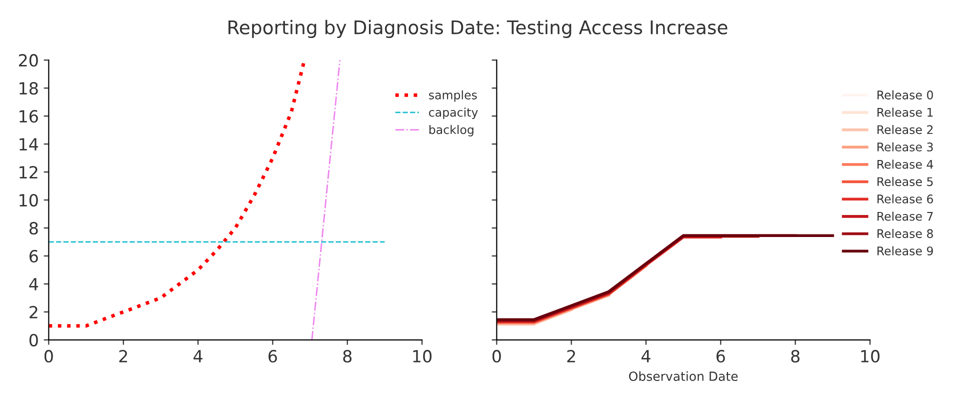 The width and height of the screenshot is (955, 398). What do you see at coordinates (905, 199) in the screenshot?
I see `legend-label: Release 6` at bounding box center [905, 199].